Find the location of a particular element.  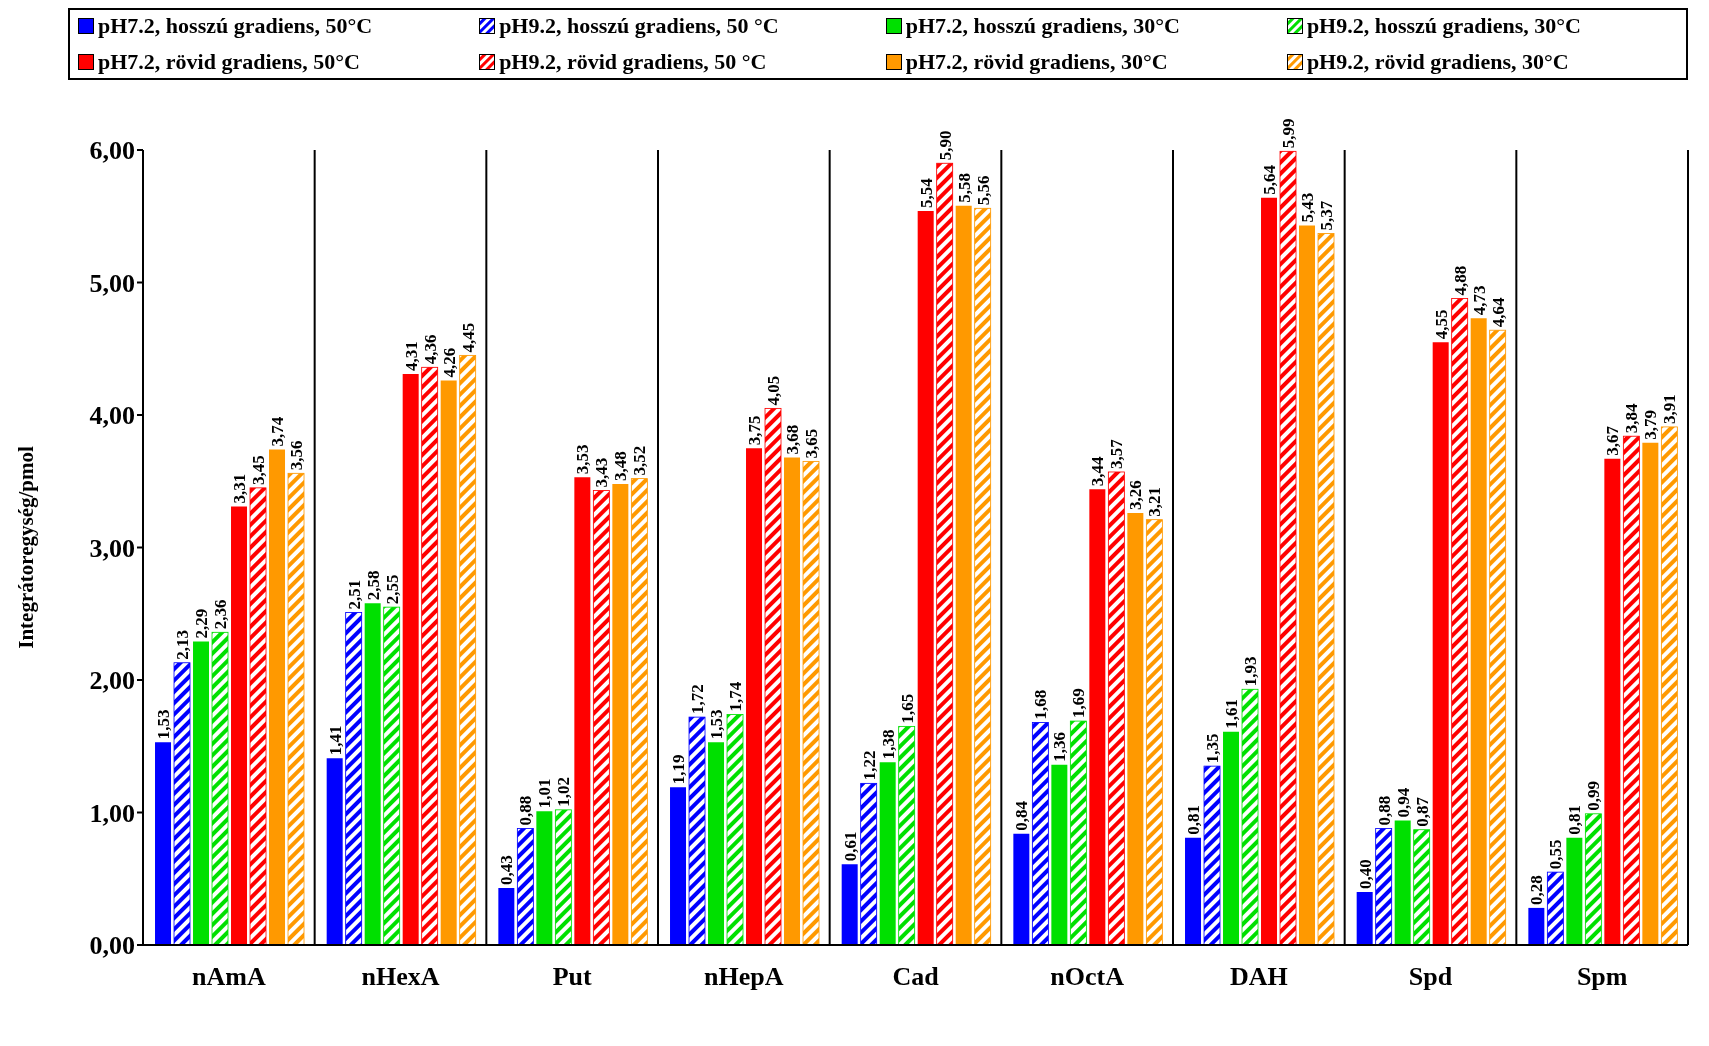

legend-label: pH7.2, hosszú gradiens, 30°C is located at coordinates (1042, 26).